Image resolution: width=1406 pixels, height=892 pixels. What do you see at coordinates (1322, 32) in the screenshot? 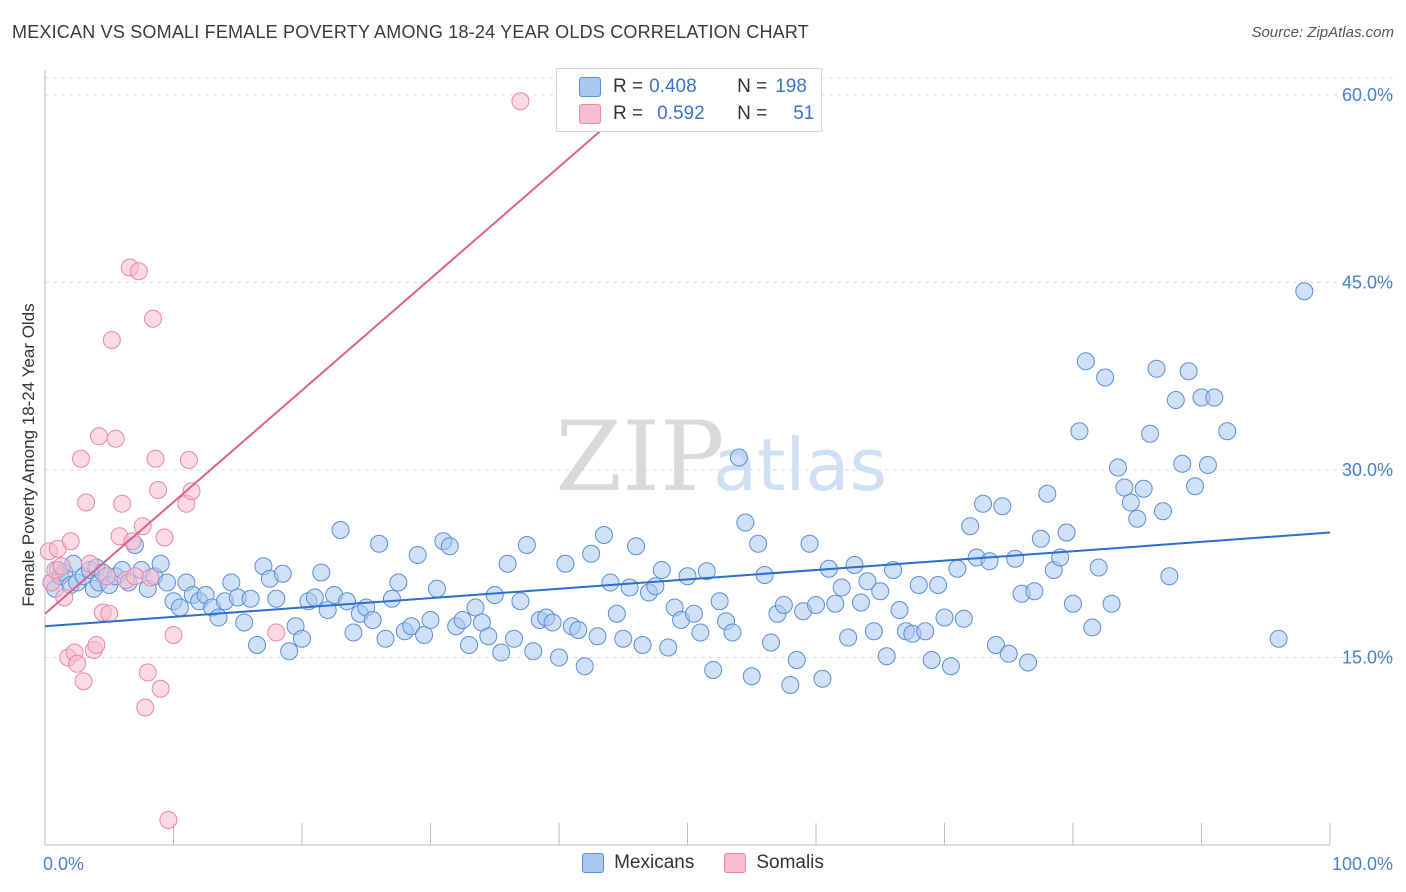
I see `source-label: Source: ZipAtlas.com` at bounding box center [1322, 32].